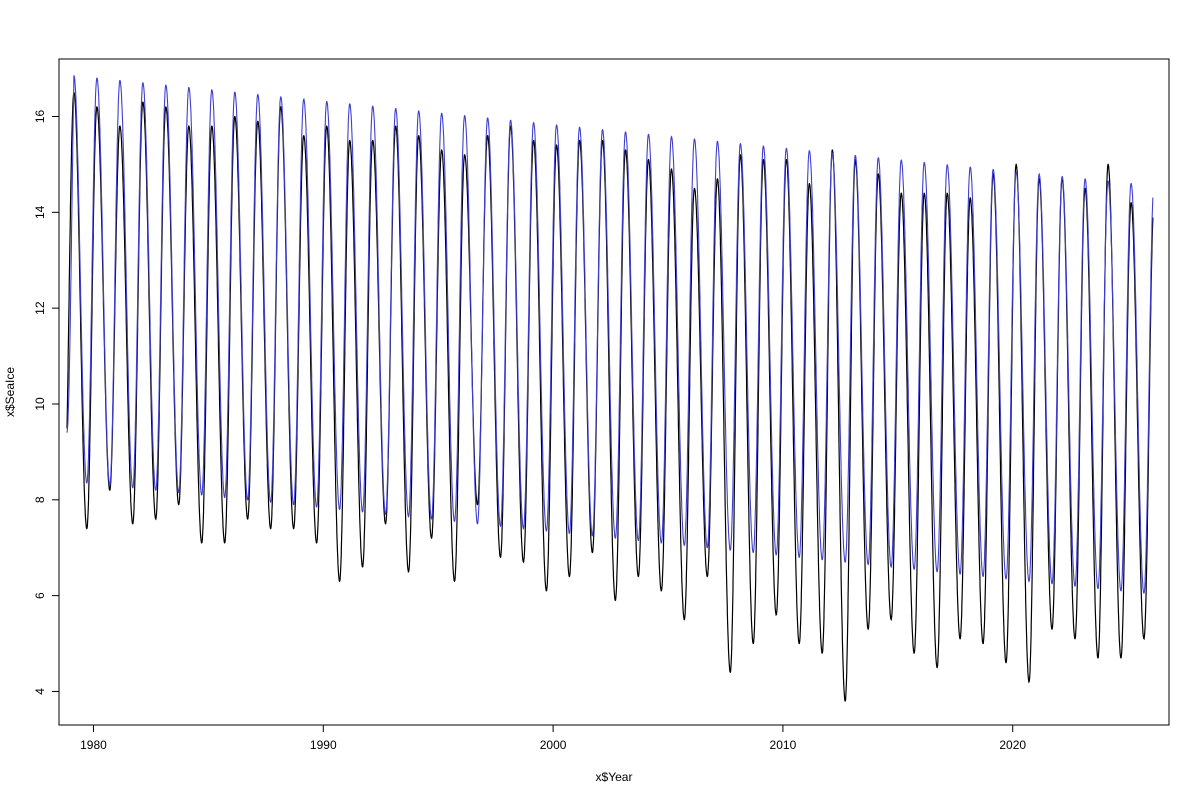 The height and width of the screenshot is (800, 1200). Describe the element at coordinates (40, 308) in the screenshot. I see `y-tick-label: 12` at that location.